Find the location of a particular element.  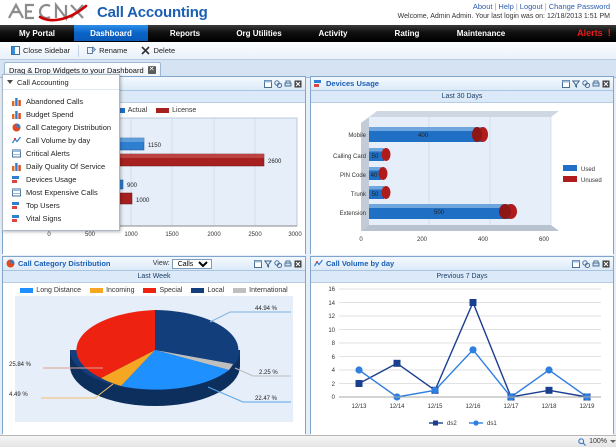

dashboard-tab-close-icon: ✕ is located at coordinates (151, 70).